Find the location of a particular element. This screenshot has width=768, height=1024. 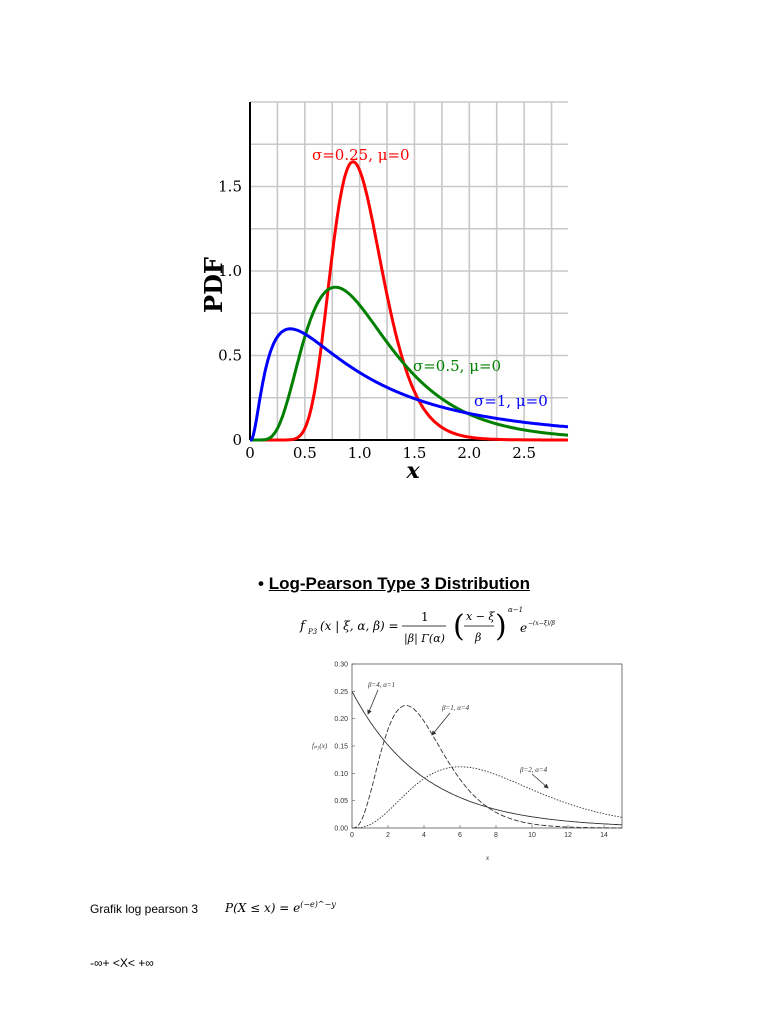

section-heading: • Log-Pearson Type 3 Distribution is located at coordinates (394, 584).